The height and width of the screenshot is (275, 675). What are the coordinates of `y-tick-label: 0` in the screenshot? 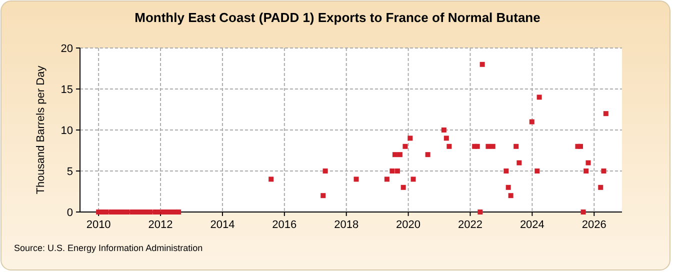 It's located at (69, 213).